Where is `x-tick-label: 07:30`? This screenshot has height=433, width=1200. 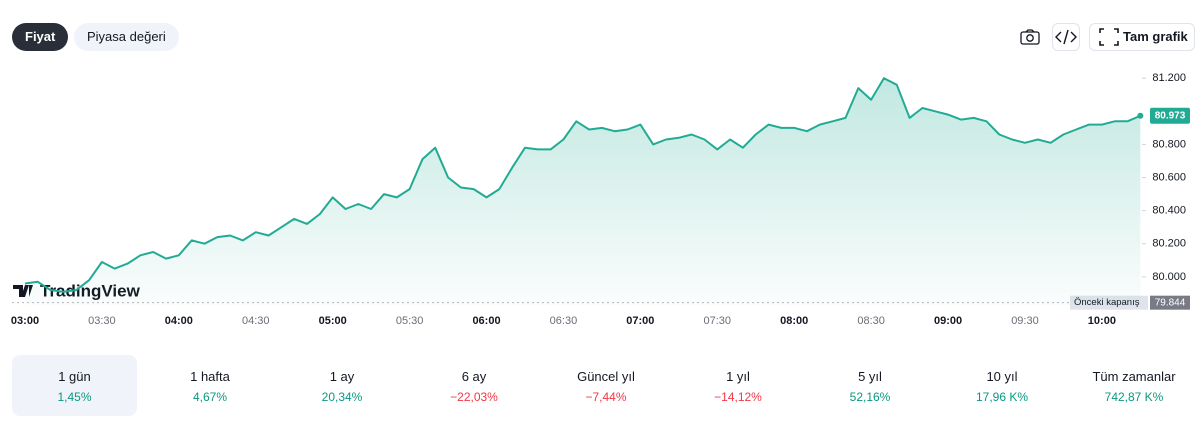 x-tick-label: 07:30 is located at coordinates (718, 321).